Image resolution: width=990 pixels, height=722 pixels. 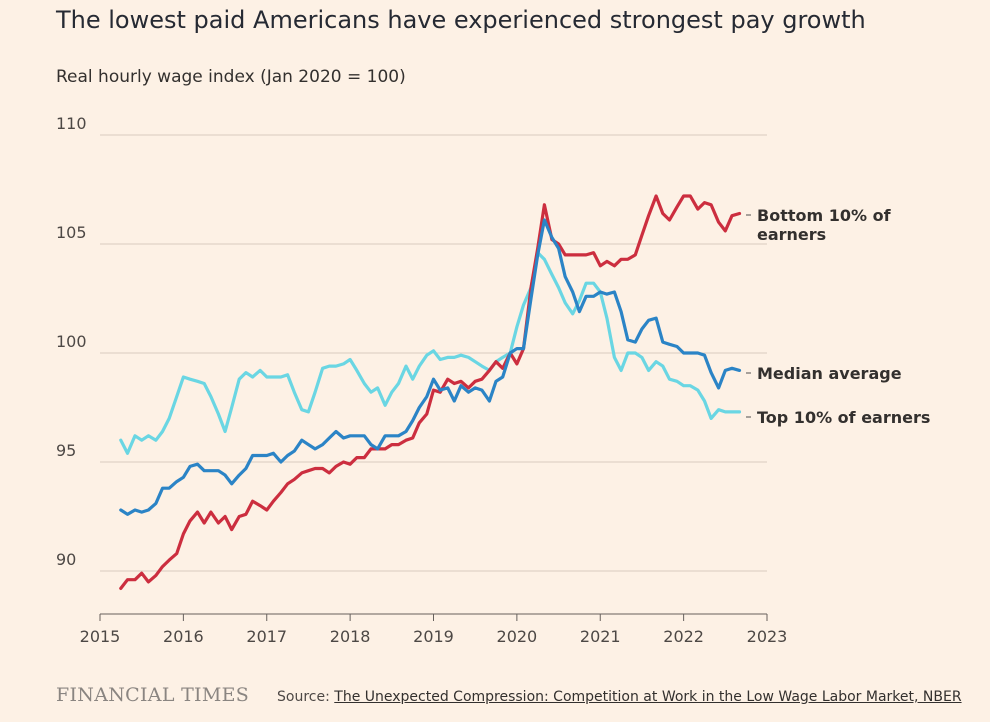 I want to click on x-tick-label: 2023, so click(x=767, y=636).